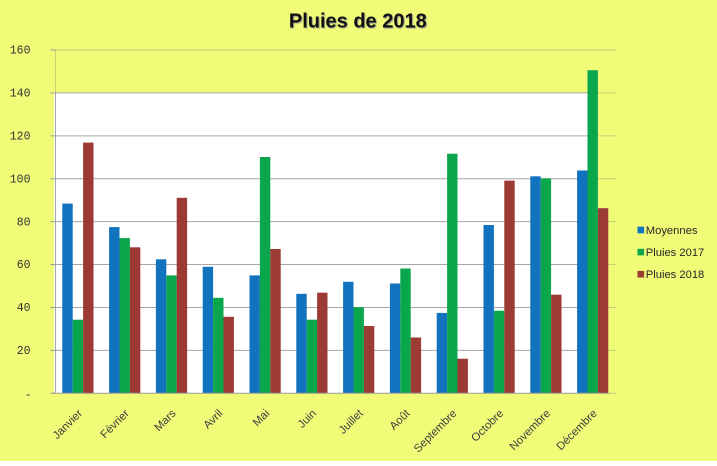 Image resolution: width=717 pixels, height=466 pixels. I want to click on svg-text: Pluies de 2018, so click(358, 21).